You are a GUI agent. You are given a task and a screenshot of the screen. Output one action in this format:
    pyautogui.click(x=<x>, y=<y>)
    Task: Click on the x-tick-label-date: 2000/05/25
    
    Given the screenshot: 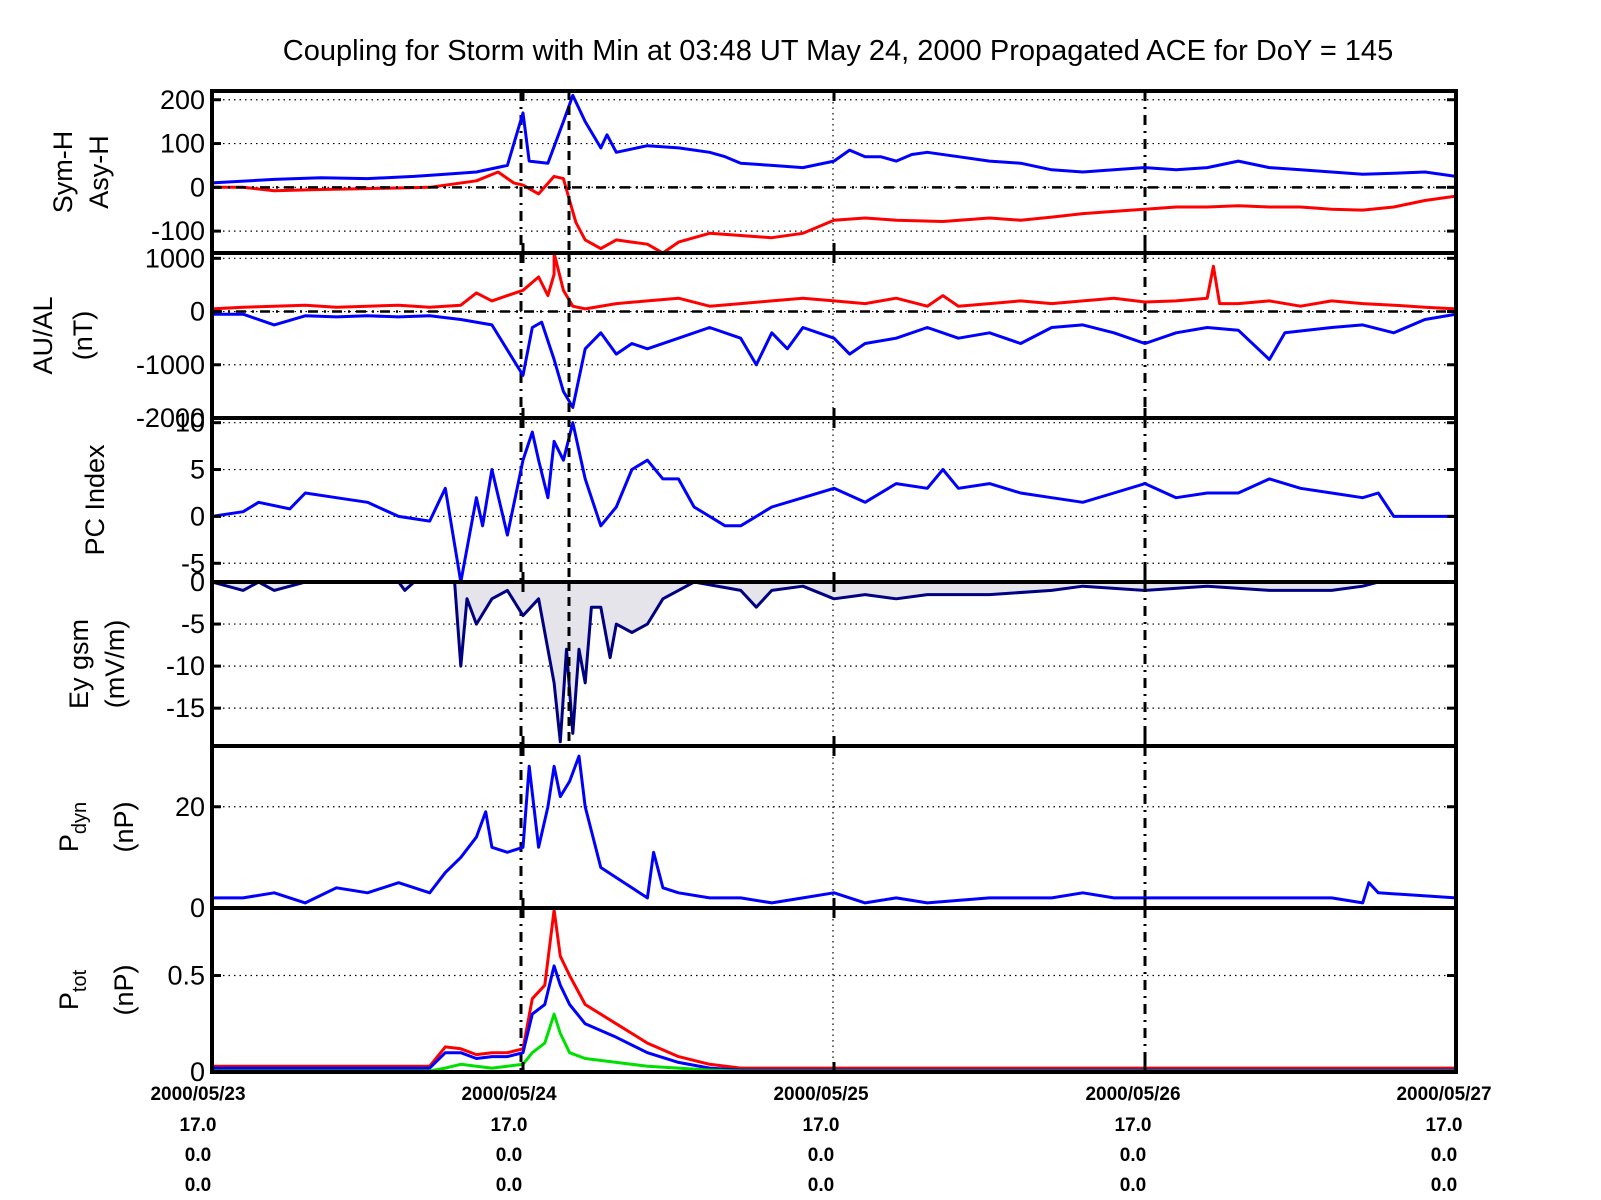 What is the action you would take?
    pyautogui.click(x=821, y=1094)
    